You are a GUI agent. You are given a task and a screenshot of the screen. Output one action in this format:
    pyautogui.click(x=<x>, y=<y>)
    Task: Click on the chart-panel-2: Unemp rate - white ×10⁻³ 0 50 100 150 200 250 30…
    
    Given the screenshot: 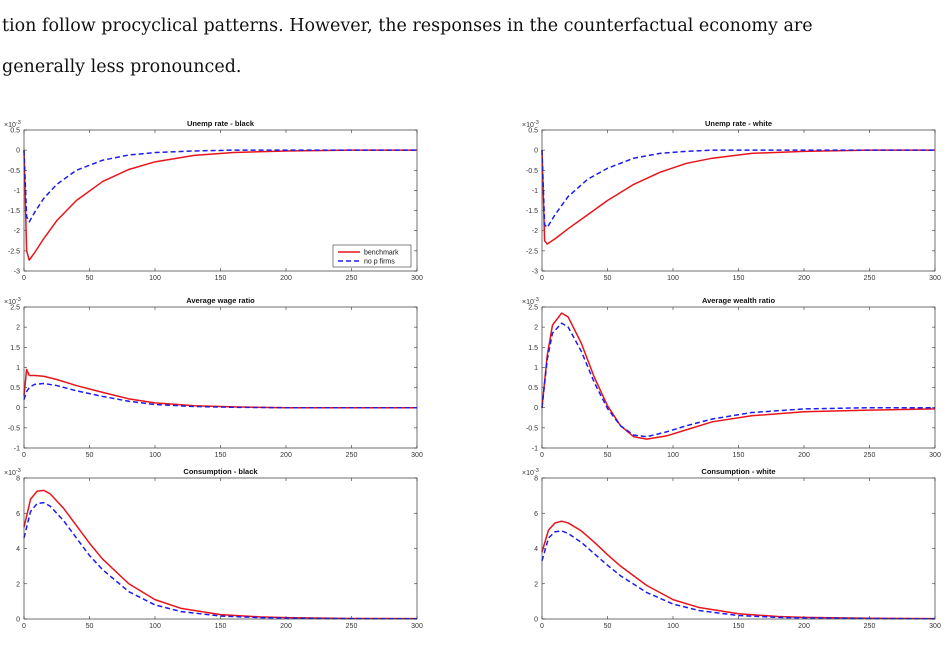 What is the action you would take?
    pyautogui.click(x=731, y=200)
    